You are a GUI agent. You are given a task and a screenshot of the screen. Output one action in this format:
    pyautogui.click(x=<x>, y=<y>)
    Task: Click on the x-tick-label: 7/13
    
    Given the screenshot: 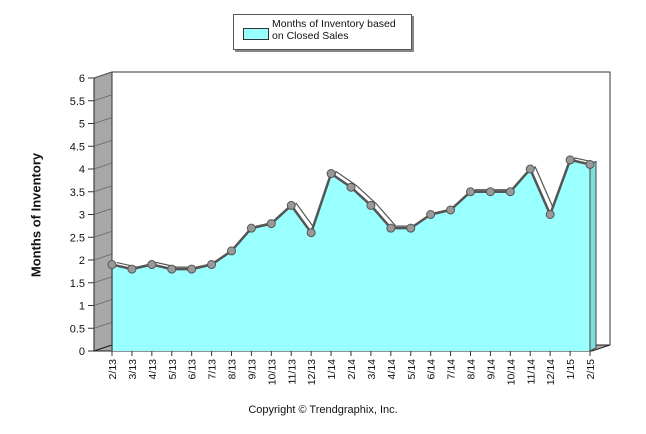 What is the action you would take?
    pyautogui.click(x=213, y=369)
    